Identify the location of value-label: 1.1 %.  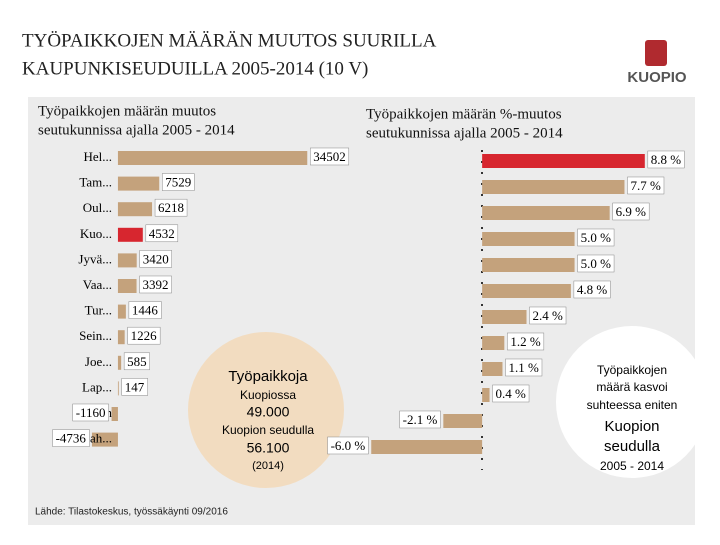
(523, 367).